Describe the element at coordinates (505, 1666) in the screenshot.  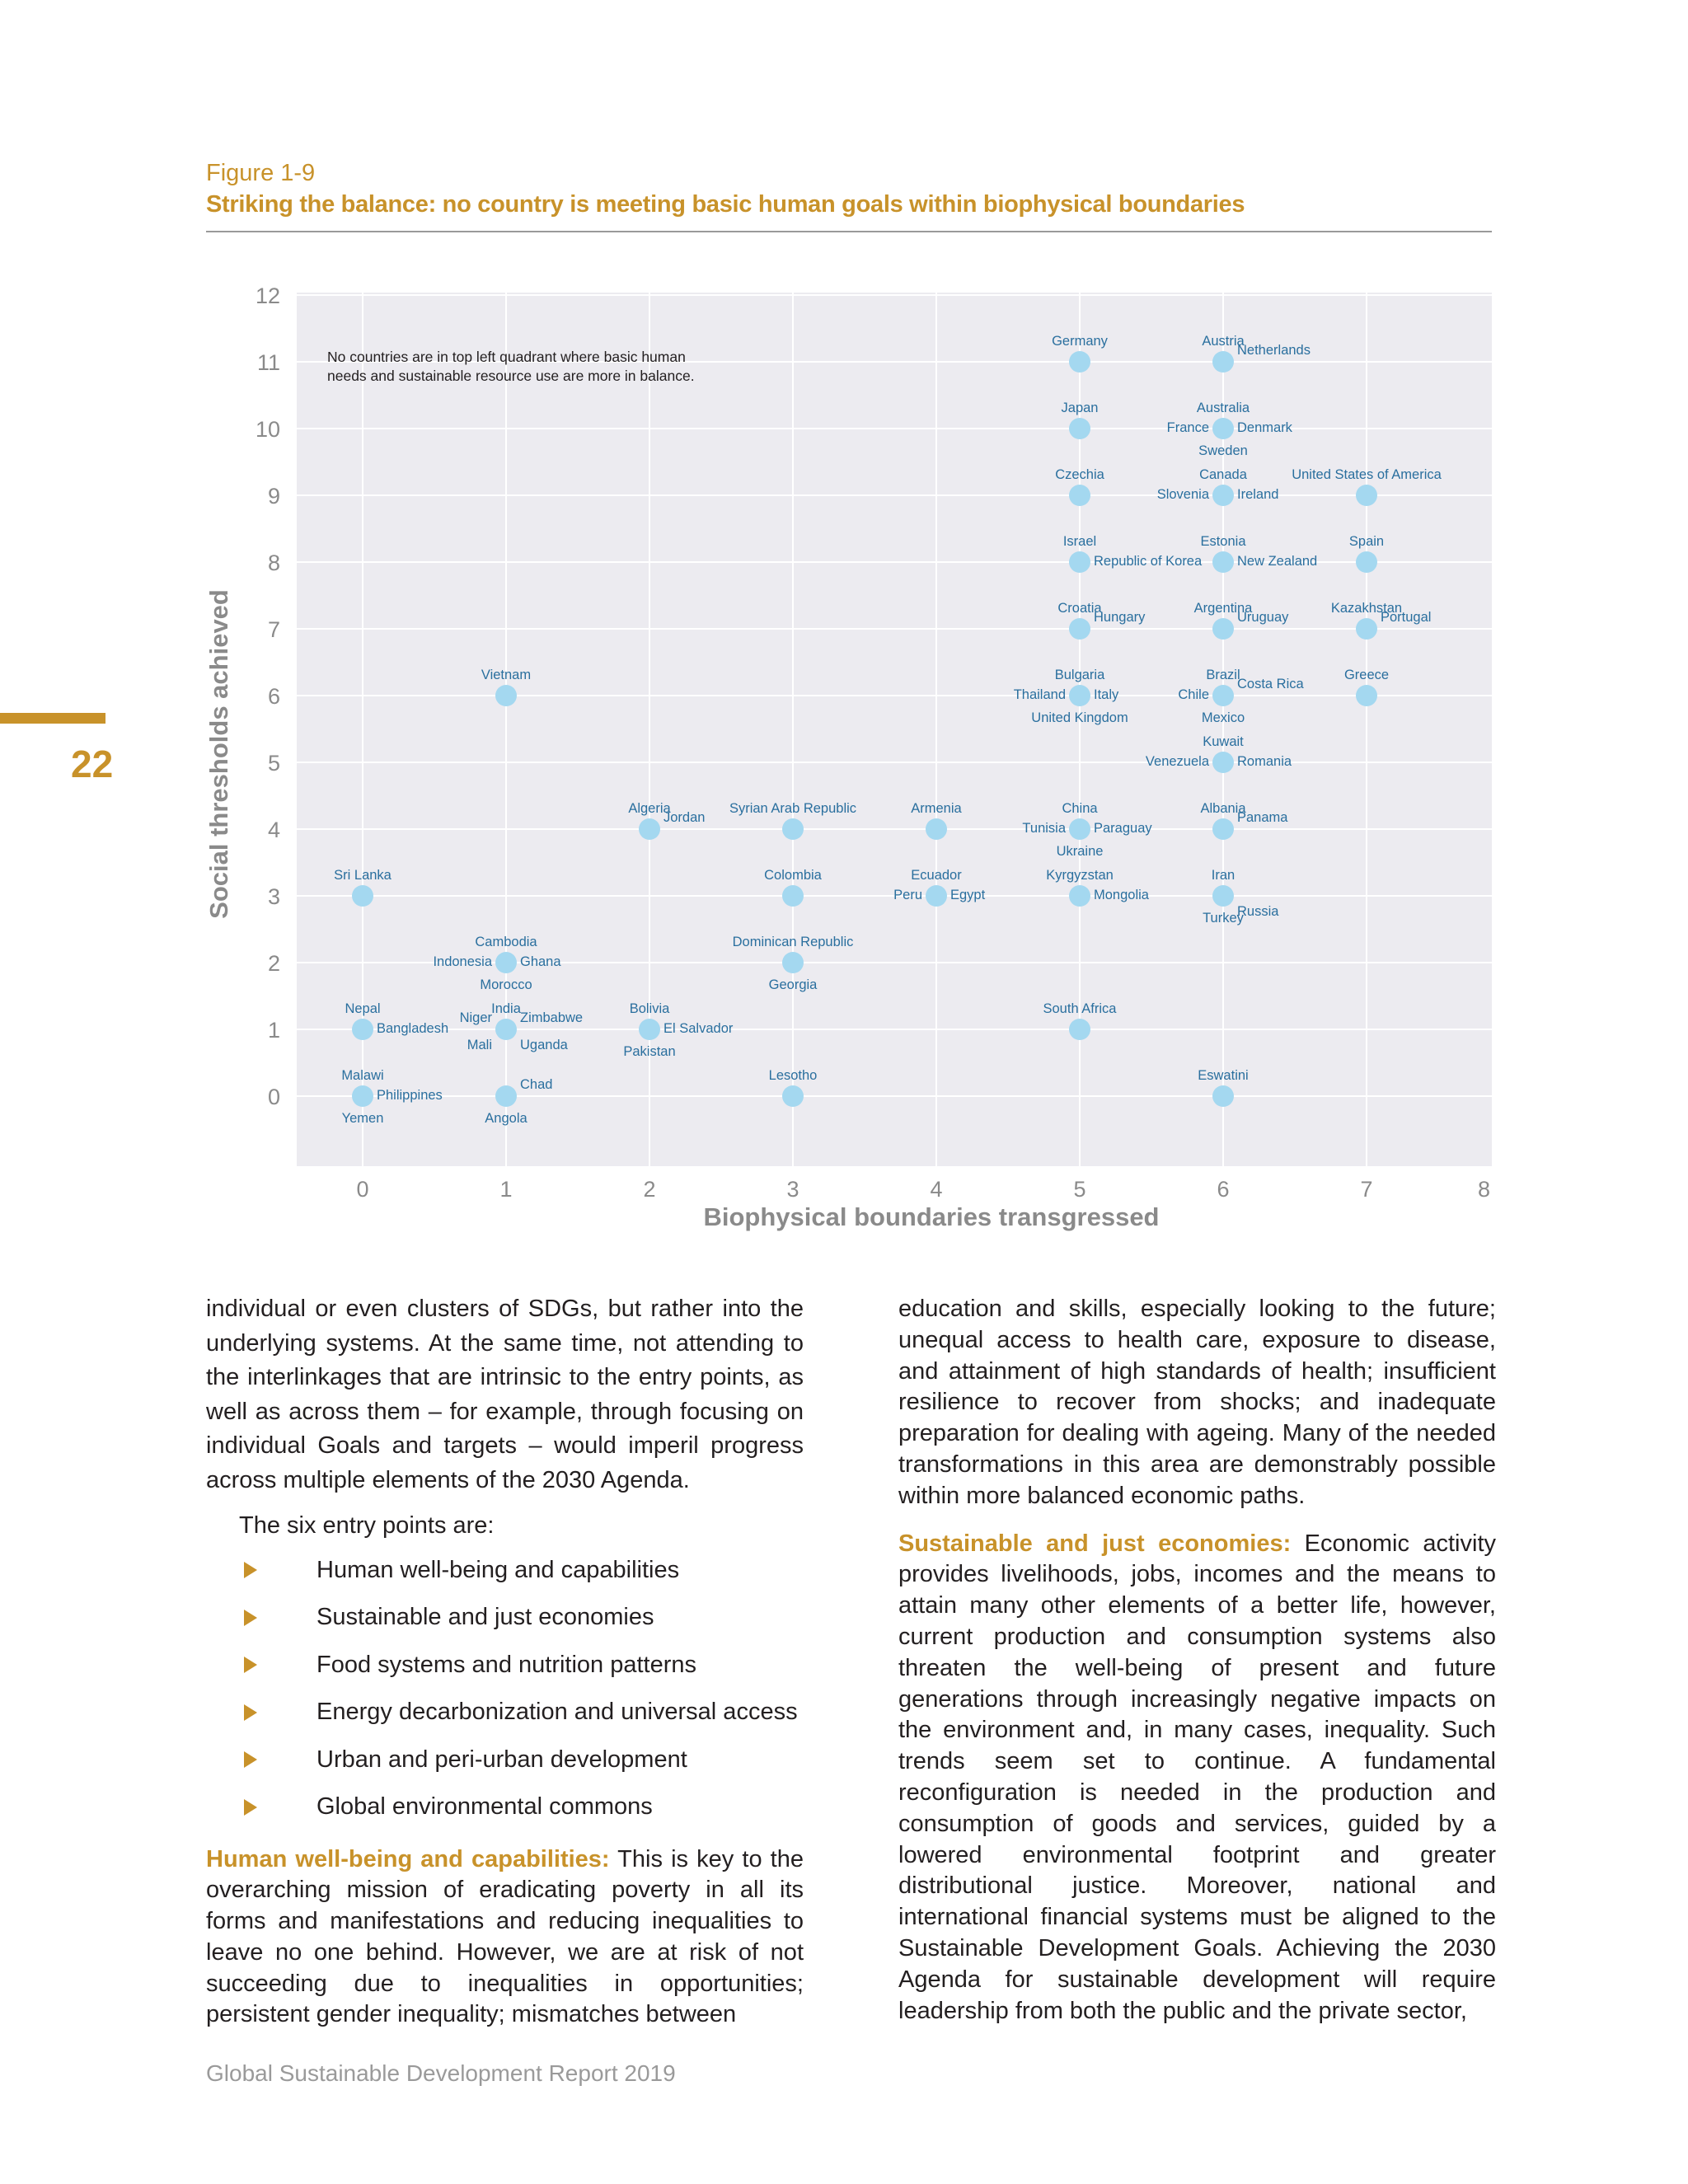
I see `list-item: Food systems and nutrition patterns` at that location.